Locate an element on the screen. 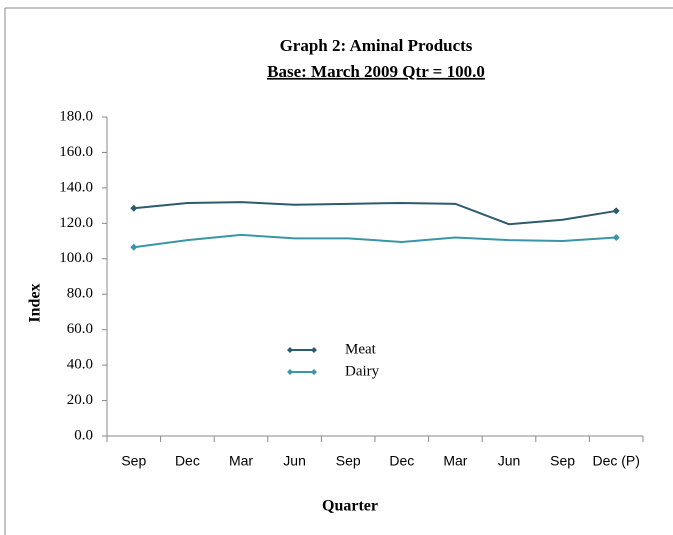 Image resolution: width=673 pixels, height=535 pixels. y-tick-label: 140.0 is located at coordinates (76, 187).